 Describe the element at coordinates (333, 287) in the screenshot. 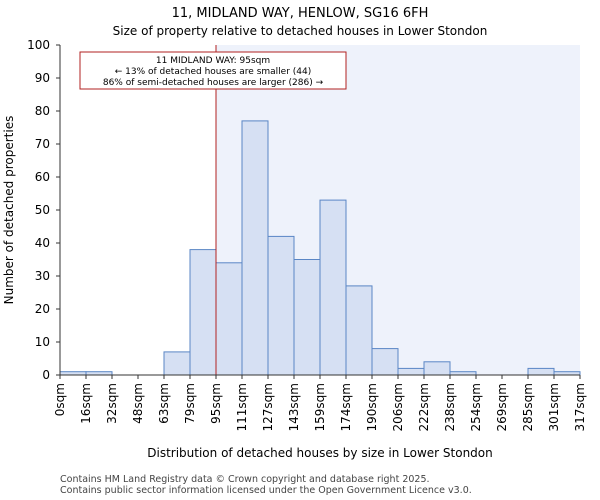

I see `bar-159sqm` at that location.